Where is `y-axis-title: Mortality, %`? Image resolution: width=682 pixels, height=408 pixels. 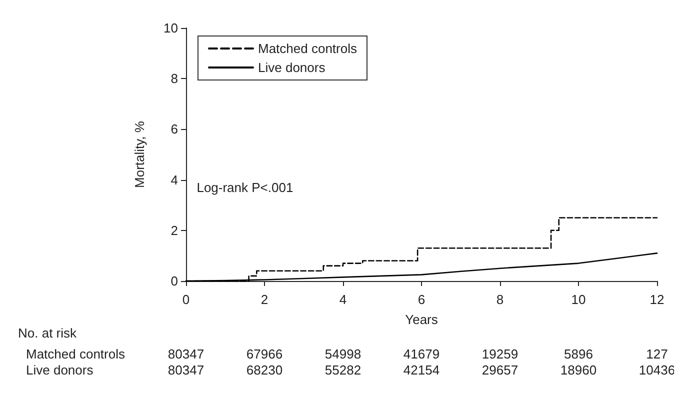 y-axis-title: Mortality, % is located at coordinates (139, 154).